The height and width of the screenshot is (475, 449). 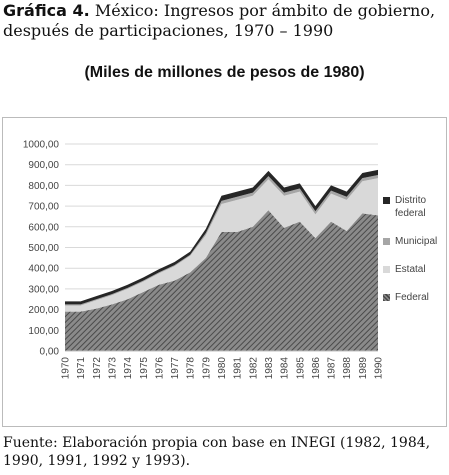 What do you see at coordinates (175, 368) in the screenshot?
I see `x-tick-label: 1977` at bounding box center [175, 368].